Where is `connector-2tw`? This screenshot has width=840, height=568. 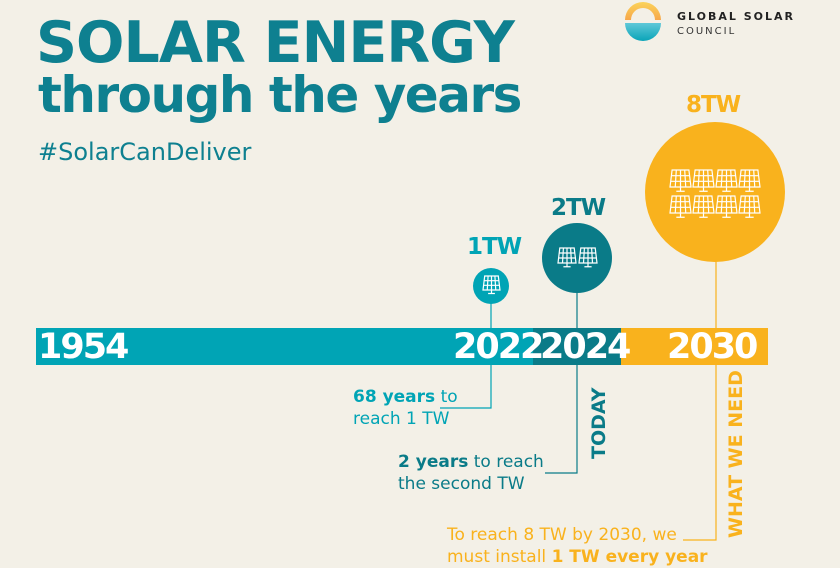
connector-2tw is located at coordinates (561, 382).